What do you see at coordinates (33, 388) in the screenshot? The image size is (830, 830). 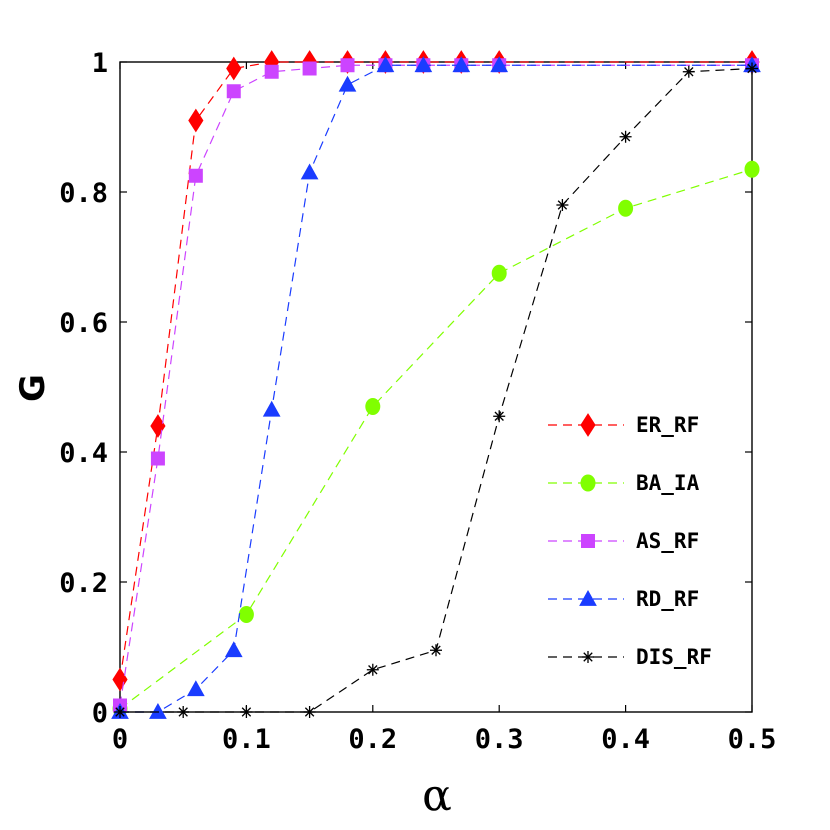 I see `y-axis-label: G` at bounding box center [33, 388].